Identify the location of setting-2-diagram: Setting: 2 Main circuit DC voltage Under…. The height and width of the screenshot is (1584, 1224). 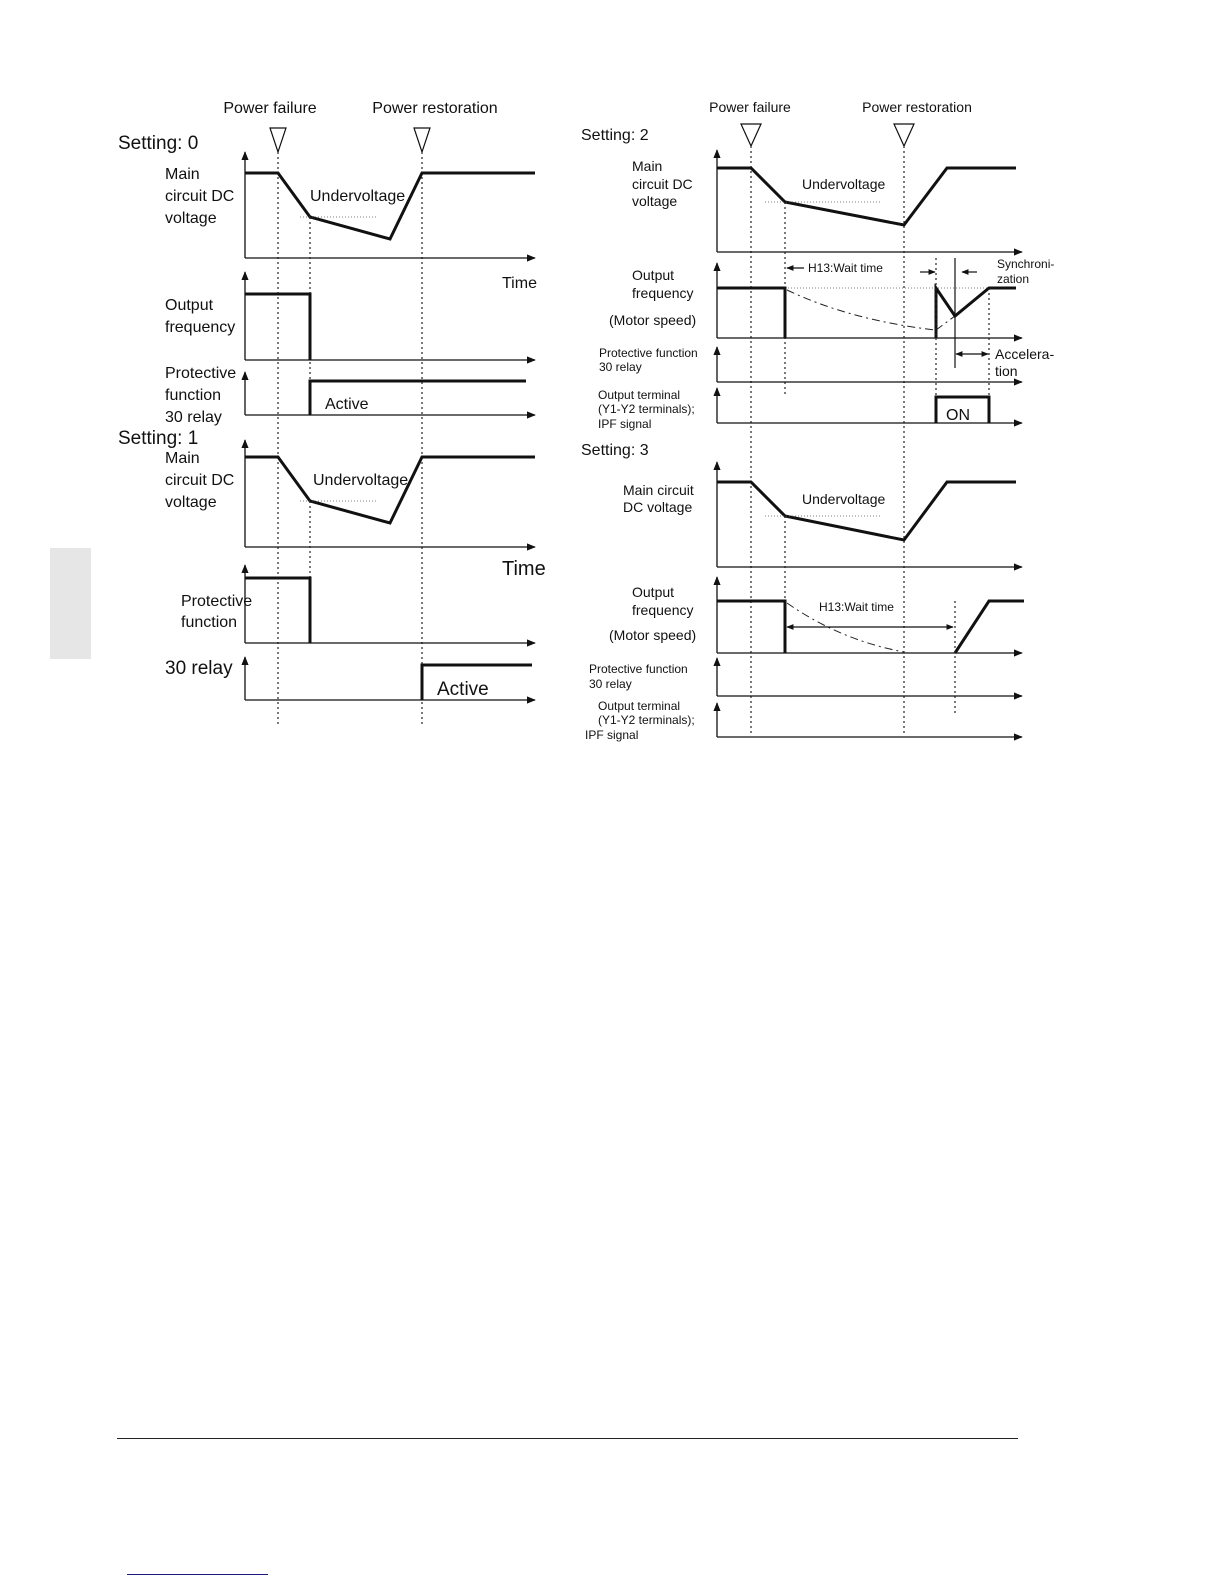
(817, 279).